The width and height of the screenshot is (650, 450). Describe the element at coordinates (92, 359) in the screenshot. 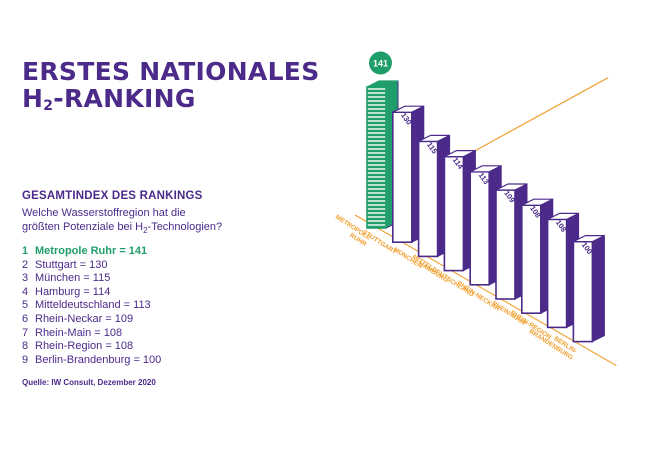

I see `ranking-item: 9 Berlin-Brandenburg = 100` at that location.